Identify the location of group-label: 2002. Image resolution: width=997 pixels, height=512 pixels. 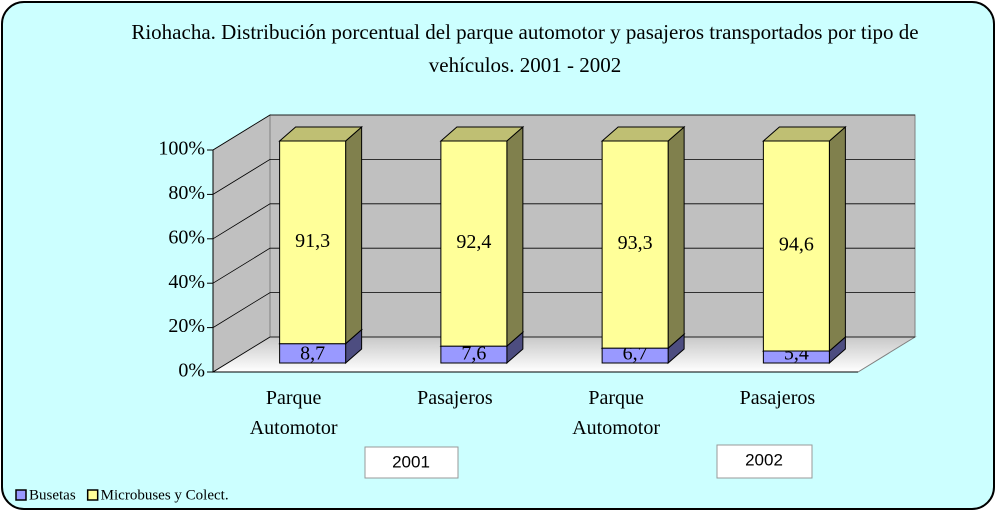
(764, 459).